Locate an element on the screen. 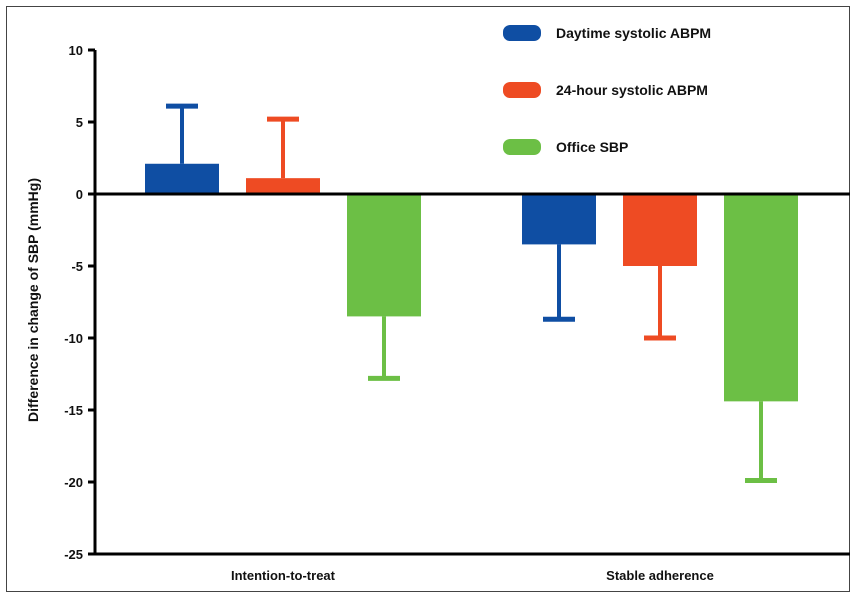  y-tick-label: -15 is located at coordinates (73, 410).